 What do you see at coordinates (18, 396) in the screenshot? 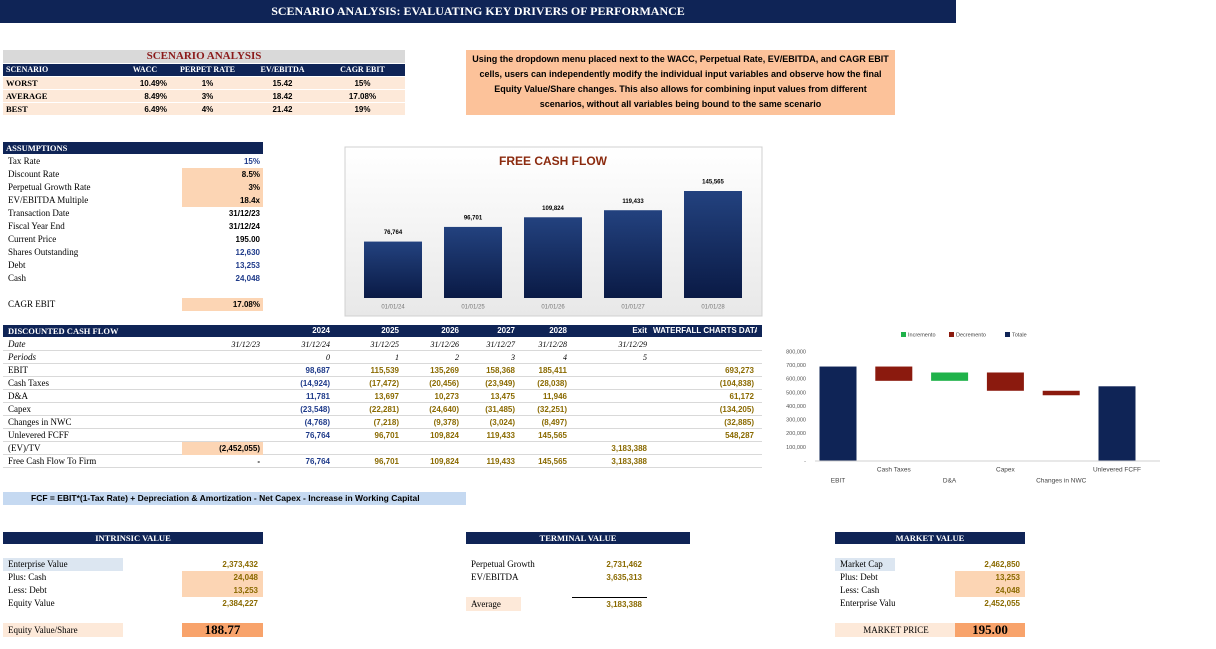
I see `row-label: D&A` at bounding box center [18, 396].